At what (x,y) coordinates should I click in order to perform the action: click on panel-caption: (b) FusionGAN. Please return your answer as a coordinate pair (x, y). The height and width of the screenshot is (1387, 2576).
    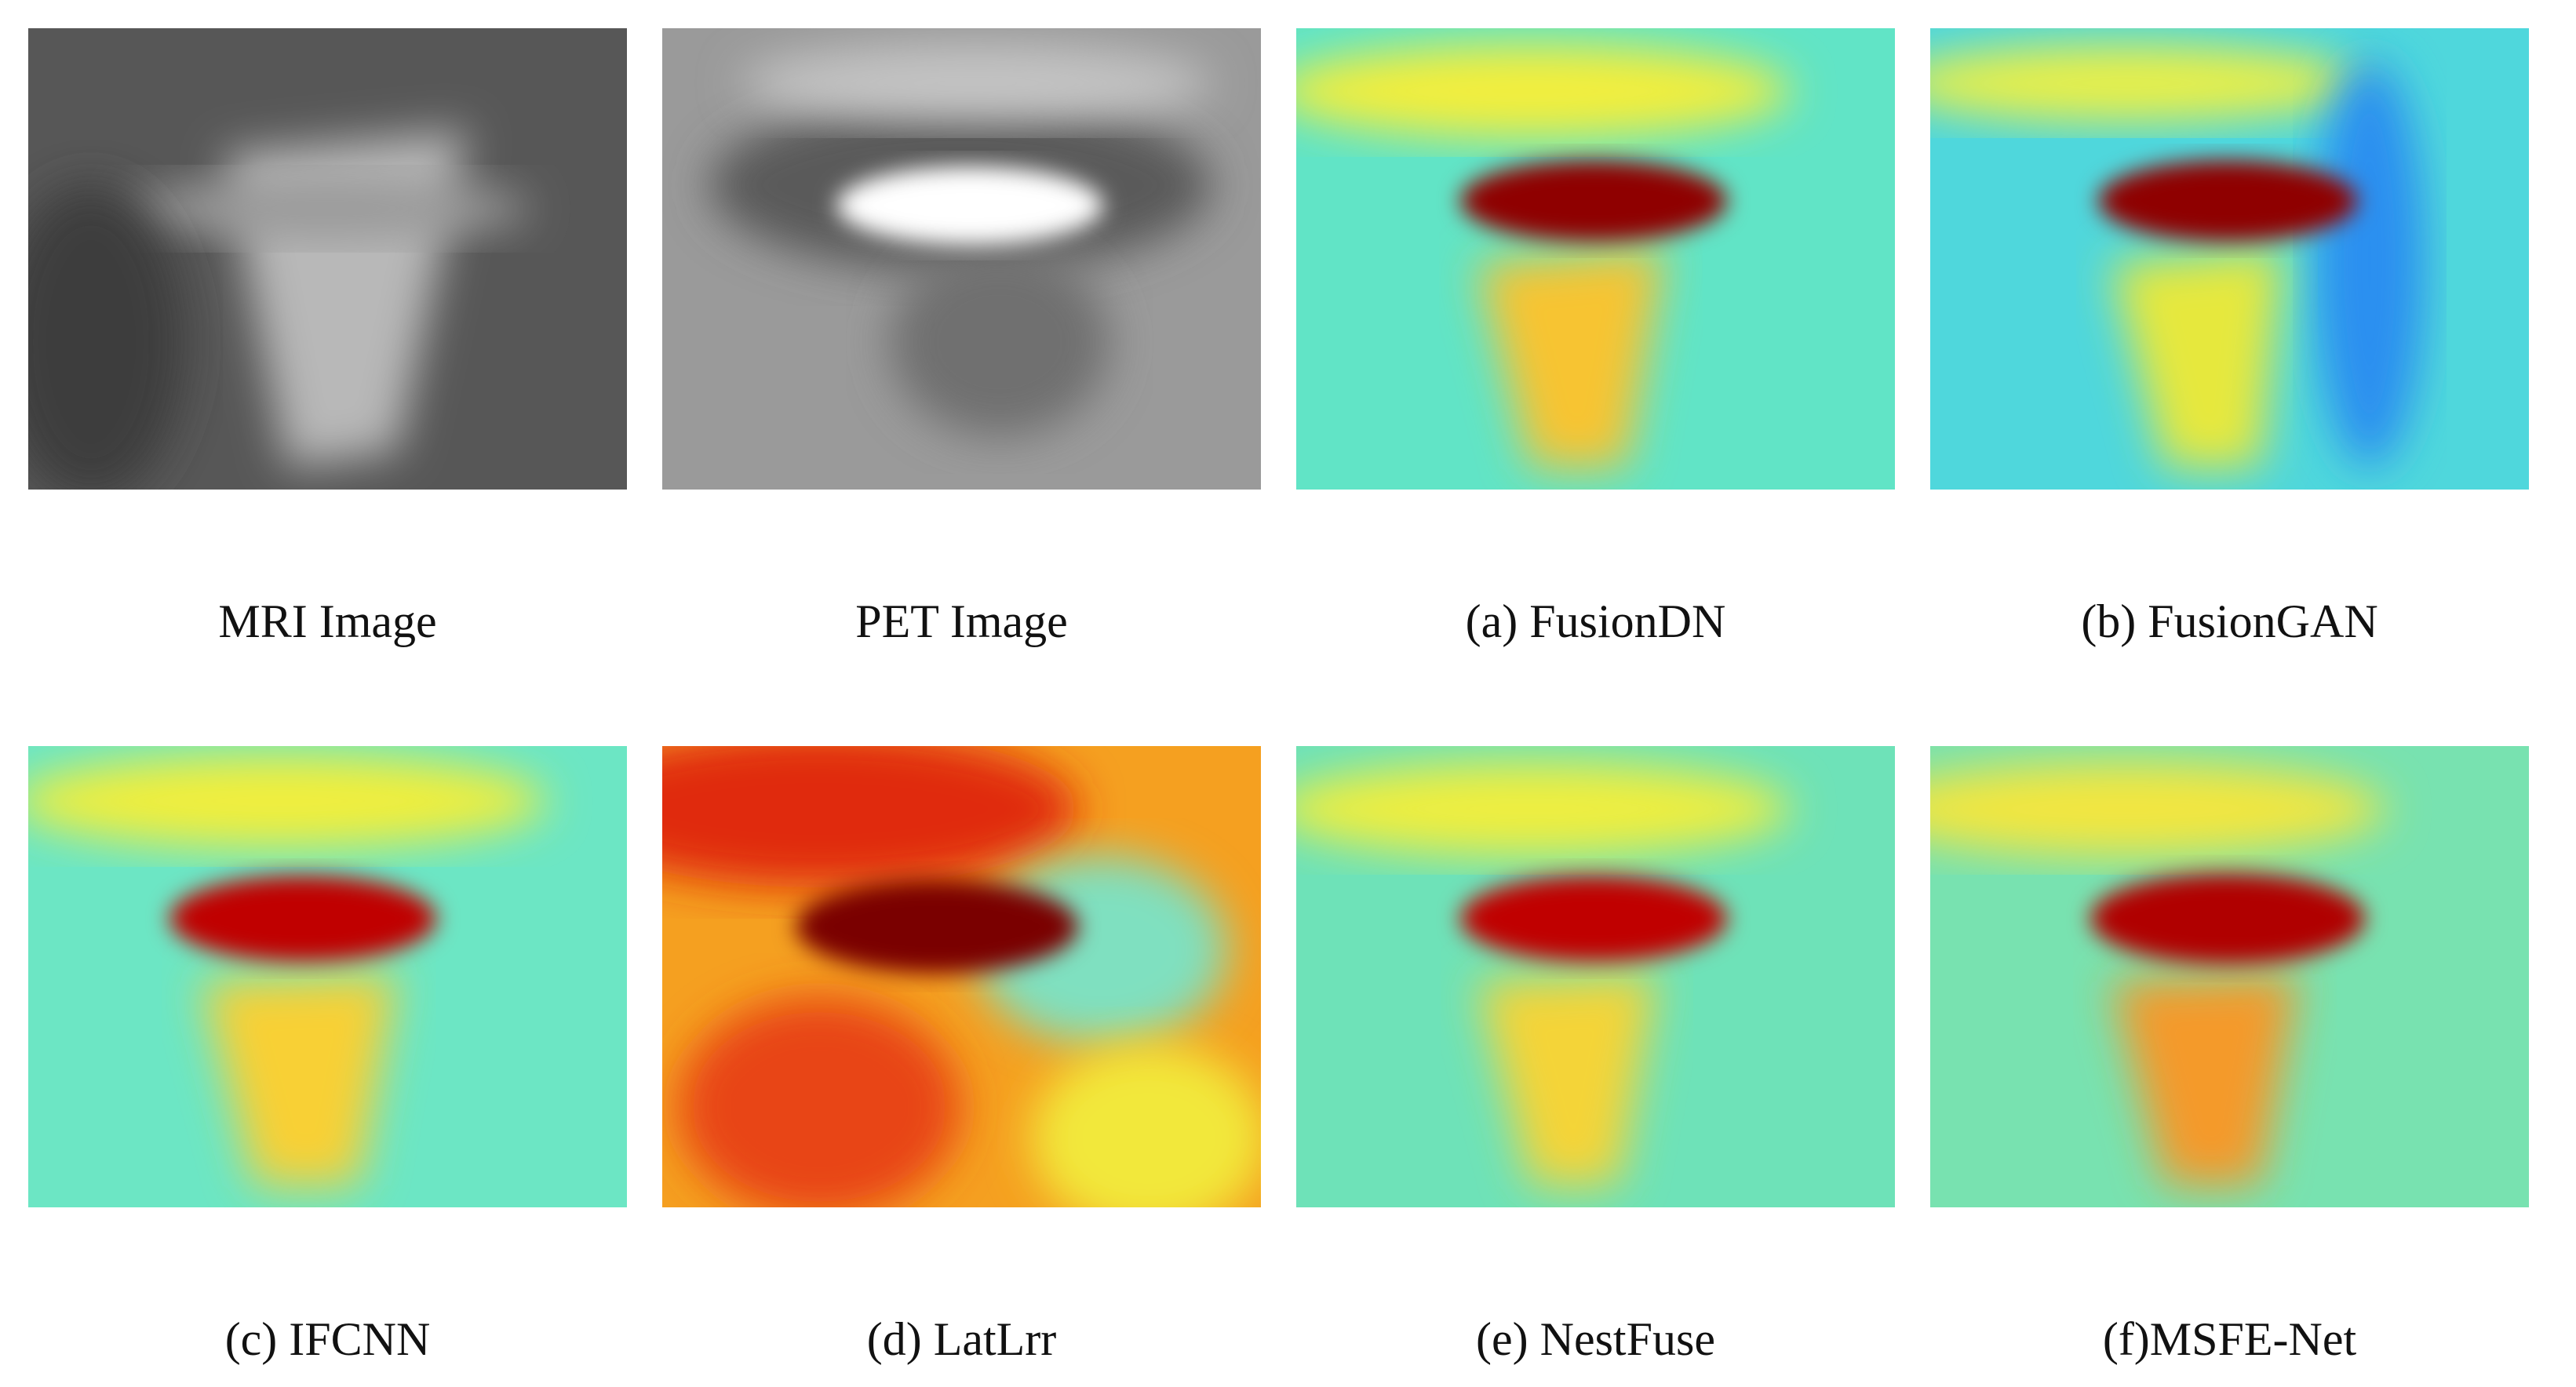
    Looking at the image, I should click on (2229, 621).